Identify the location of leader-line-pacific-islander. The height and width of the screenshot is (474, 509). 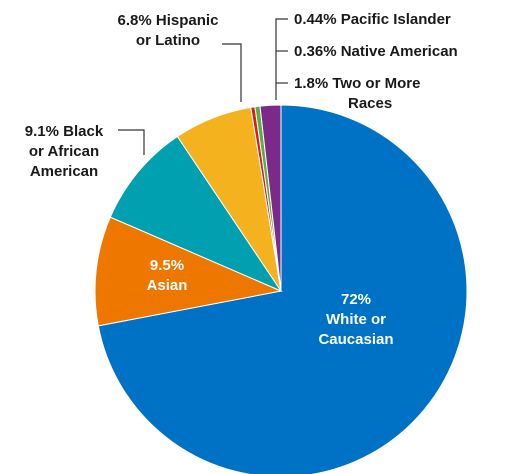
(281, 59).